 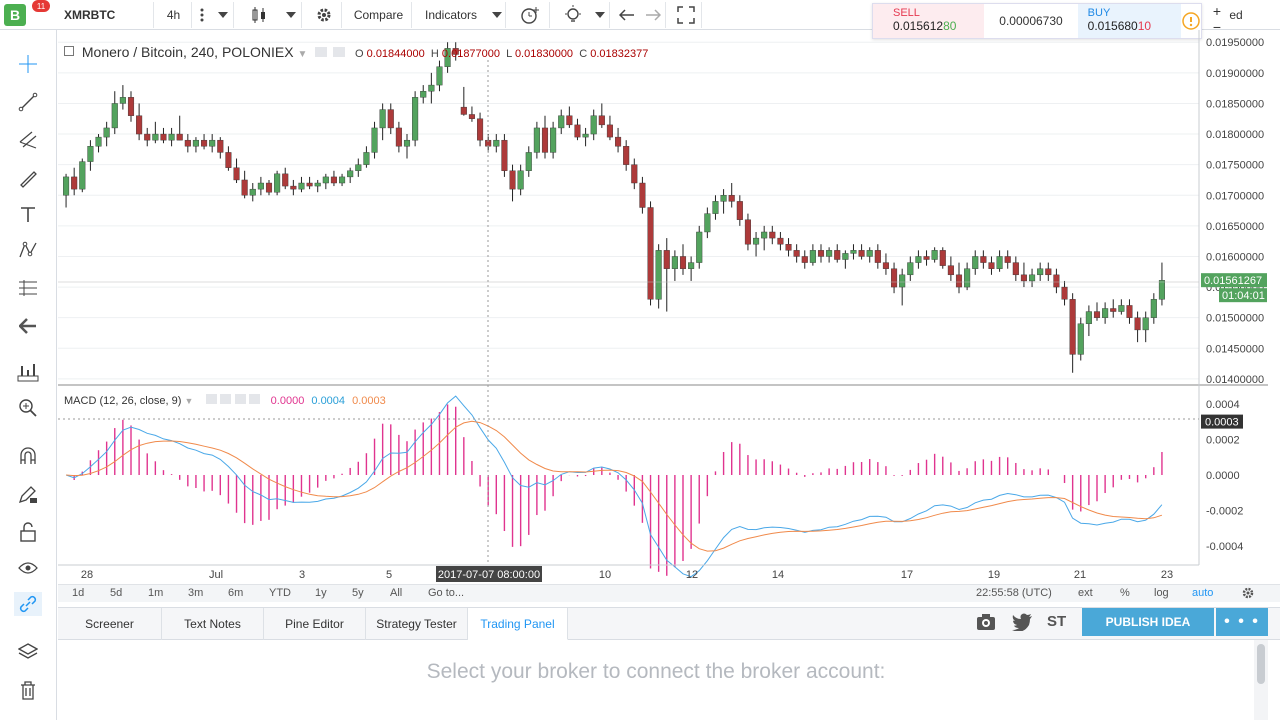 I want to click on chart-title: Monero / Bitcoin, 240, POLONIEX, so click(x=187, y=52).